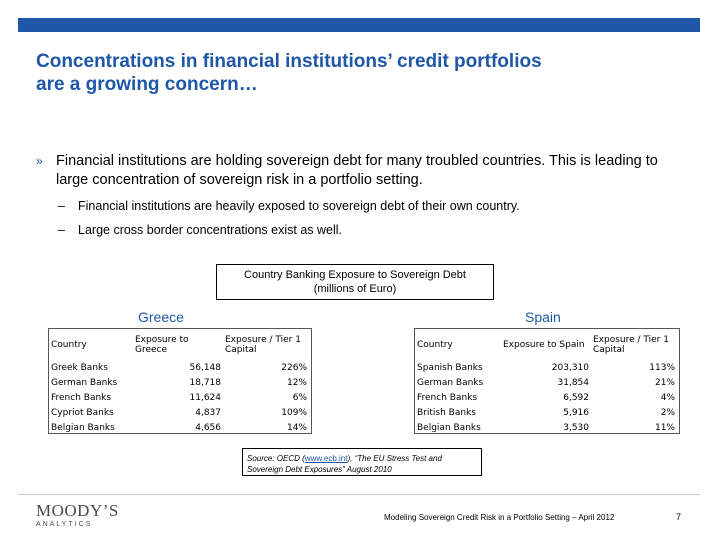 The image size is (720, 540). I want to click on source-prefix: Source: OECD (, so click(276, 458).